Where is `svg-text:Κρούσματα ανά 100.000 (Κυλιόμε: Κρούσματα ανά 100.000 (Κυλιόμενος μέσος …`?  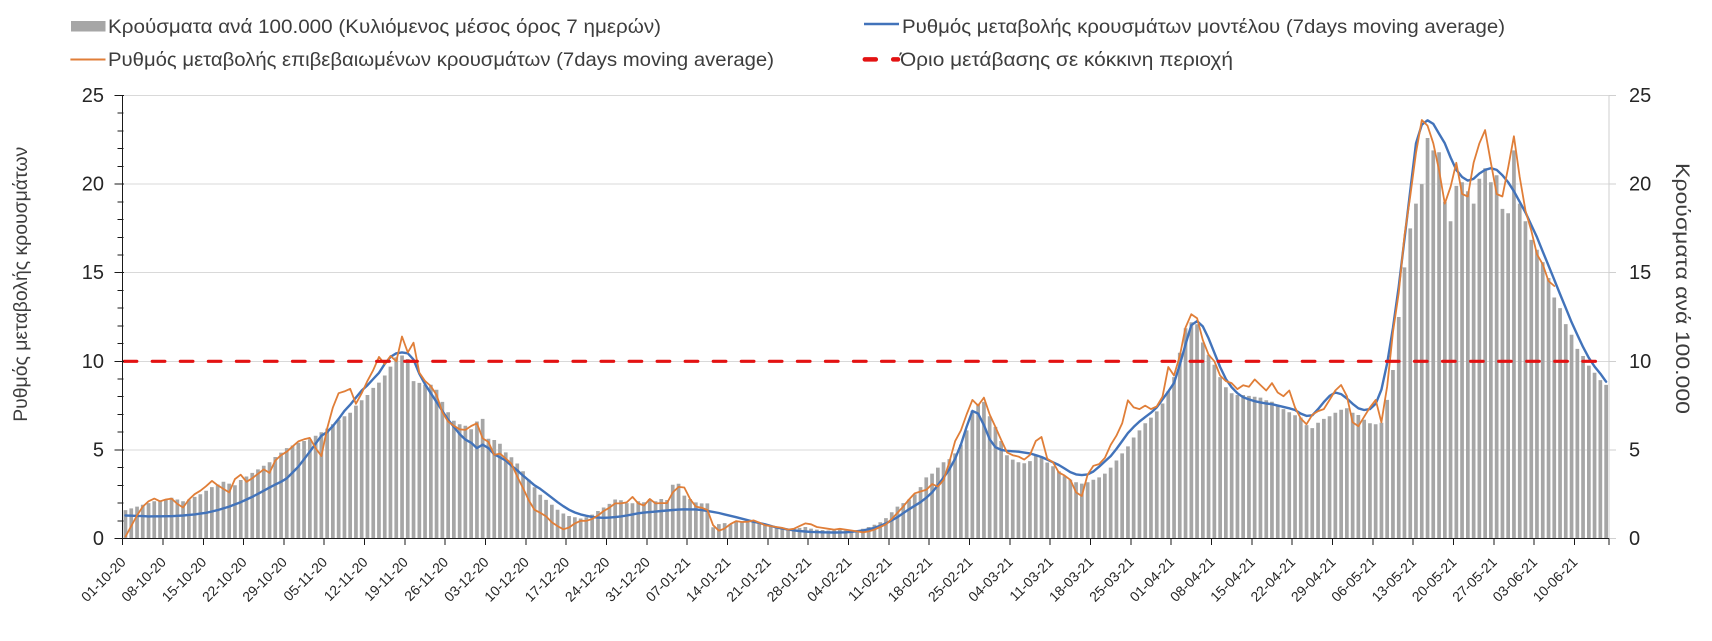 svg-text:Κρούσματα ανά 100.000 (Κυλιόμε: Κρούσματα ανά 100.000 (Κυλιόμενος μέσος … is located at coordinates (384, 27).